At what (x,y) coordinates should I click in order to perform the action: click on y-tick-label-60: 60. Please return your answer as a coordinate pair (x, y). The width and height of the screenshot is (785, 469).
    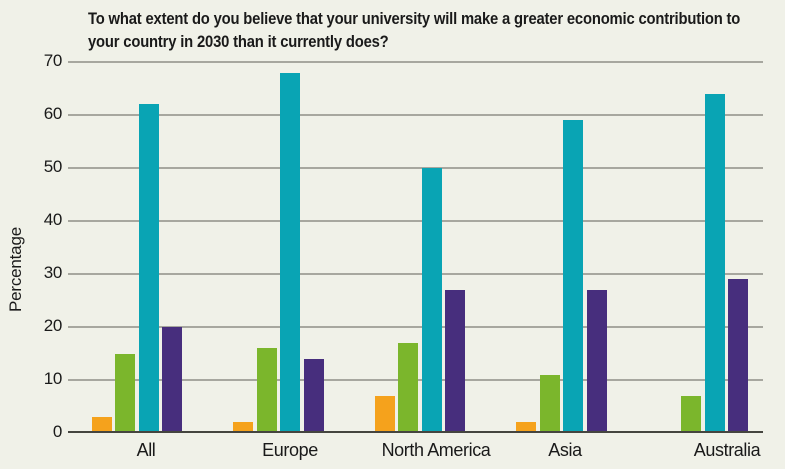
    Looking at the image, I should click on (53, 113).